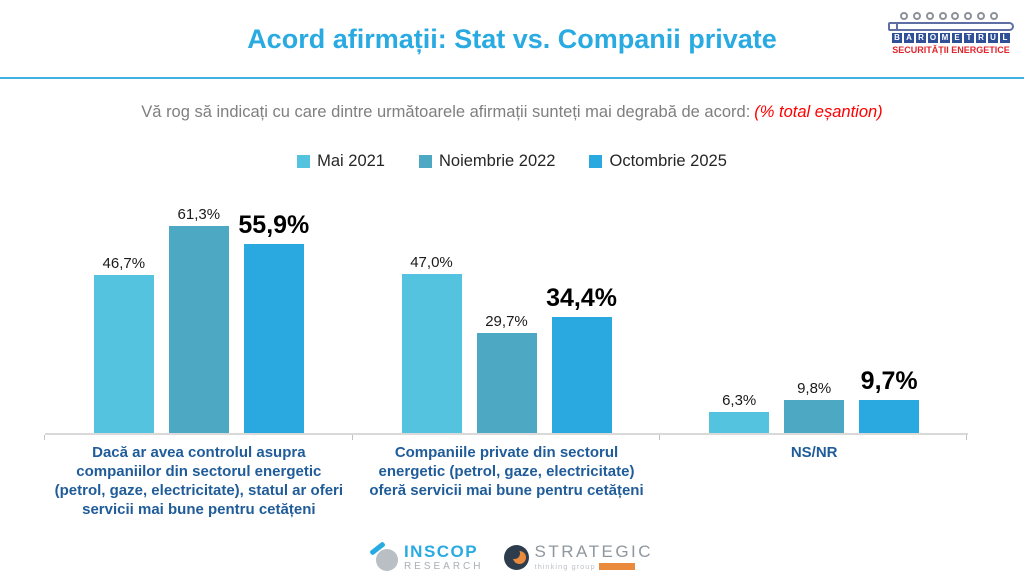 The image size is (1024, 576). I want to click on legend-item: Mai 2021, so click(341, 161).